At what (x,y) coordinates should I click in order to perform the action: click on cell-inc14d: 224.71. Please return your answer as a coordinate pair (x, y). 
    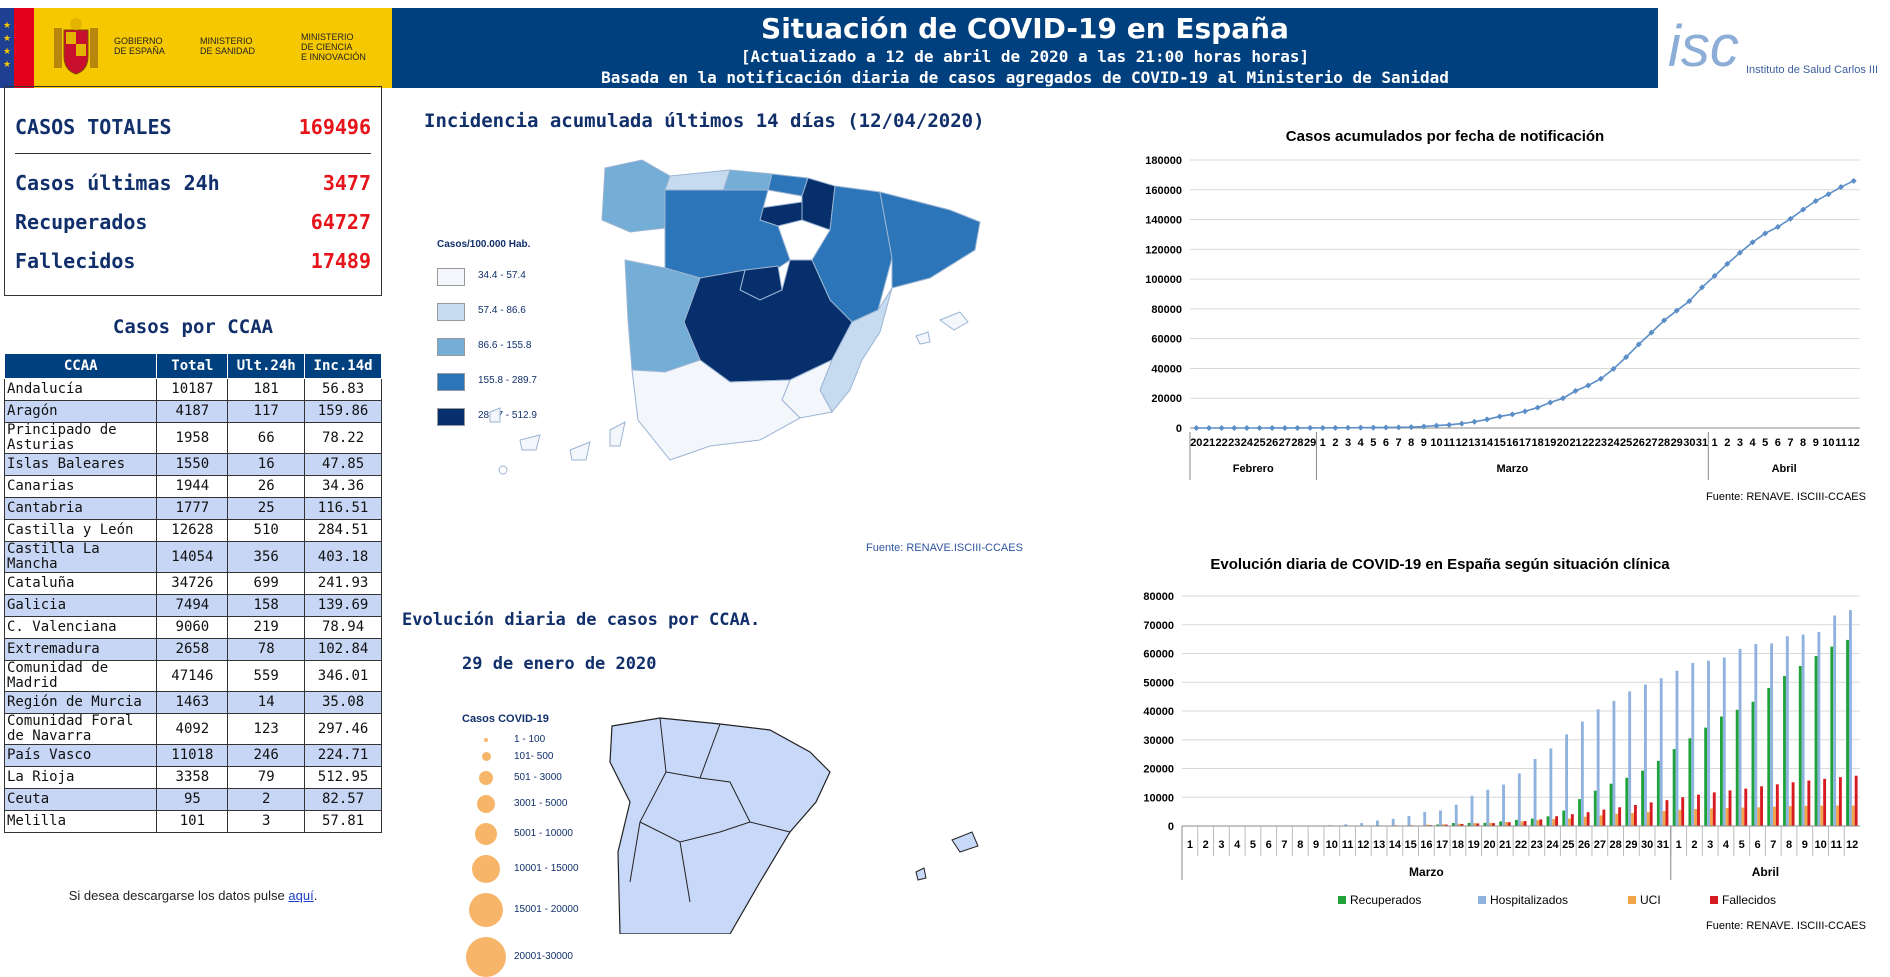
    Looking at the image, I should click on (343, 756).